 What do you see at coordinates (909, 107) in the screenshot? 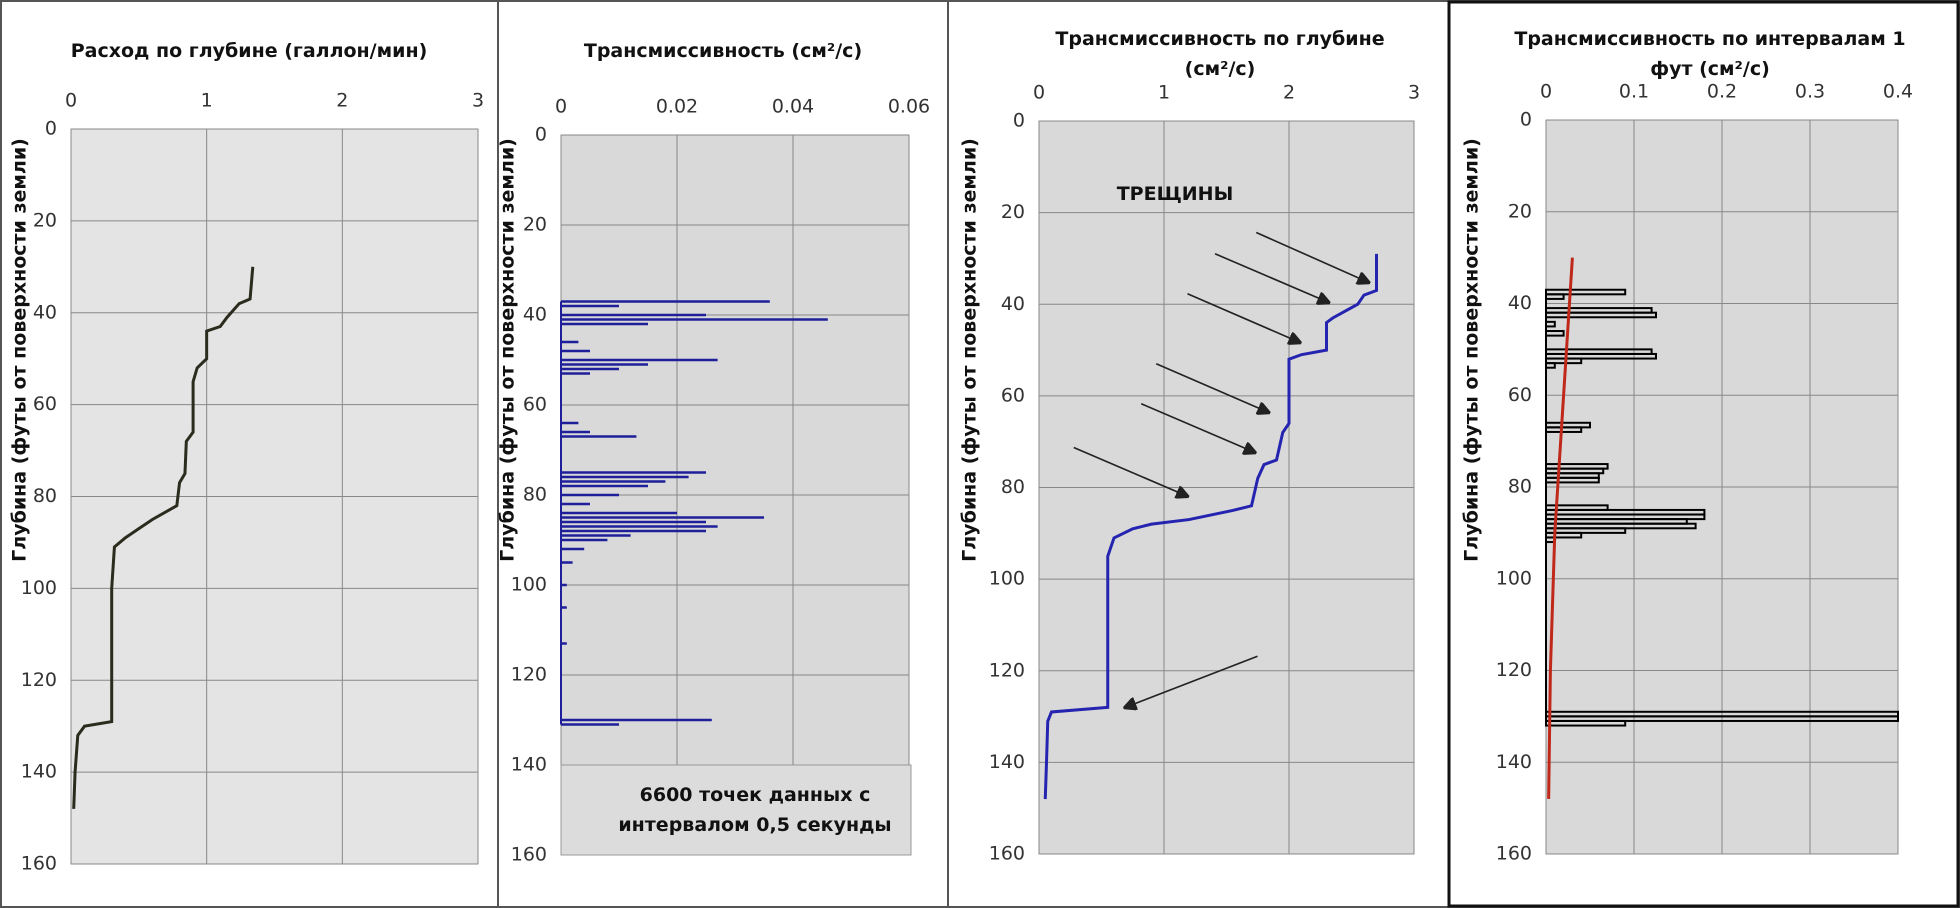
I see `x-tick-label: 0.06` at bounding box center [909, 107].